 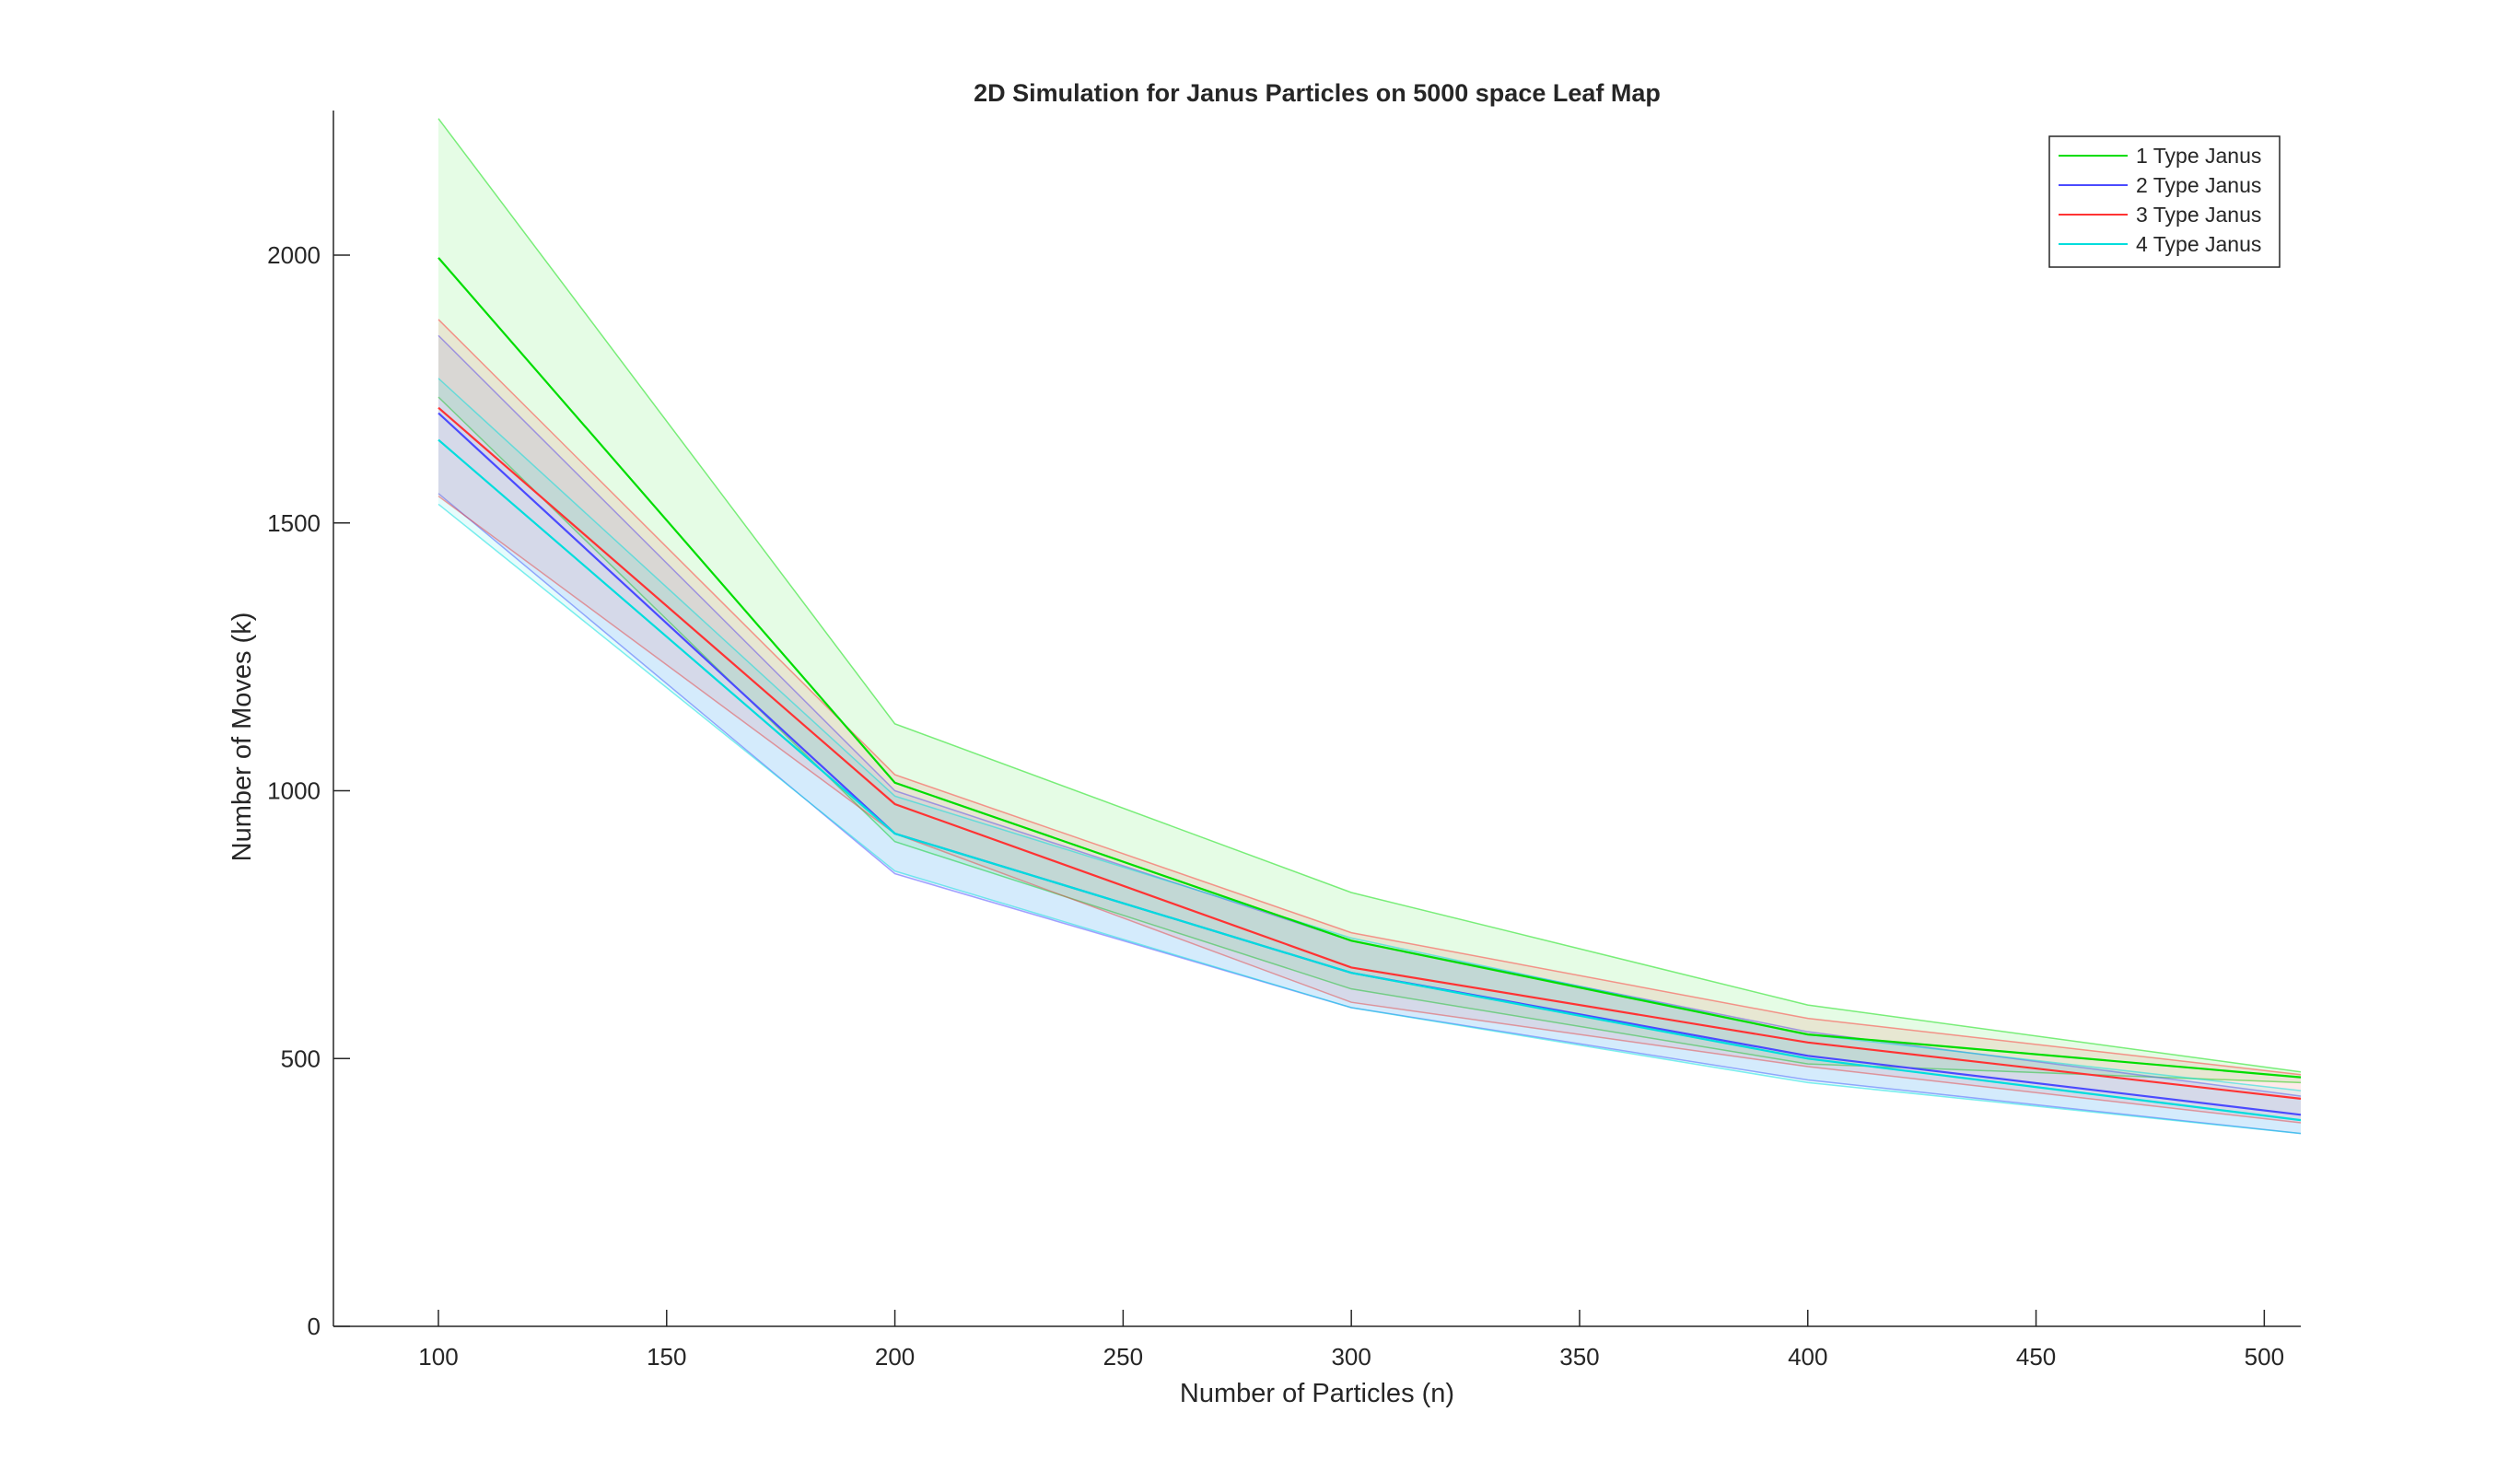 I want to click on x-tick-label-300: 300, so click(x=1351, y=1357).